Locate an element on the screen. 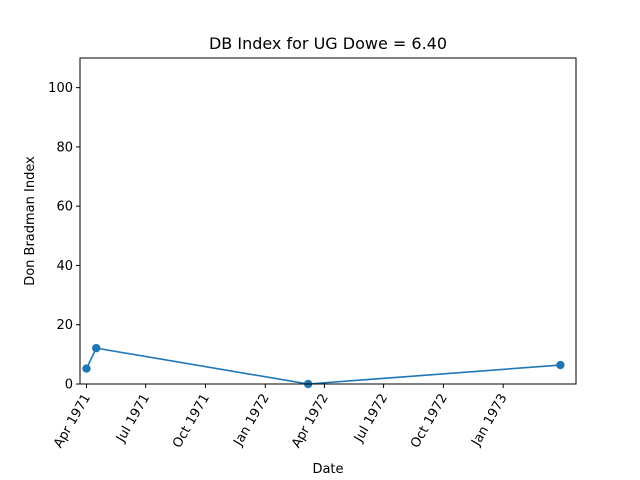  y-tick-label: 80 is located at coordinates (64, 147).